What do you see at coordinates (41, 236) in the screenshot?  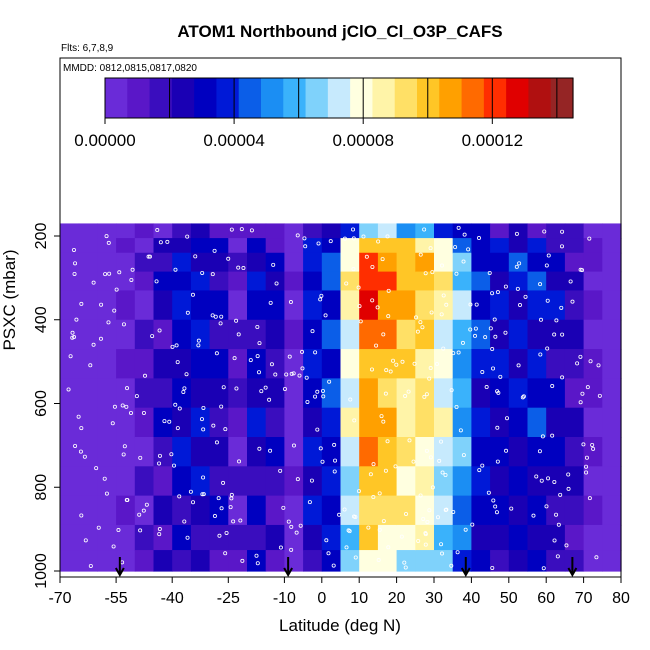 I see `y-tick-label: 200` at bounding box center [41, 236].